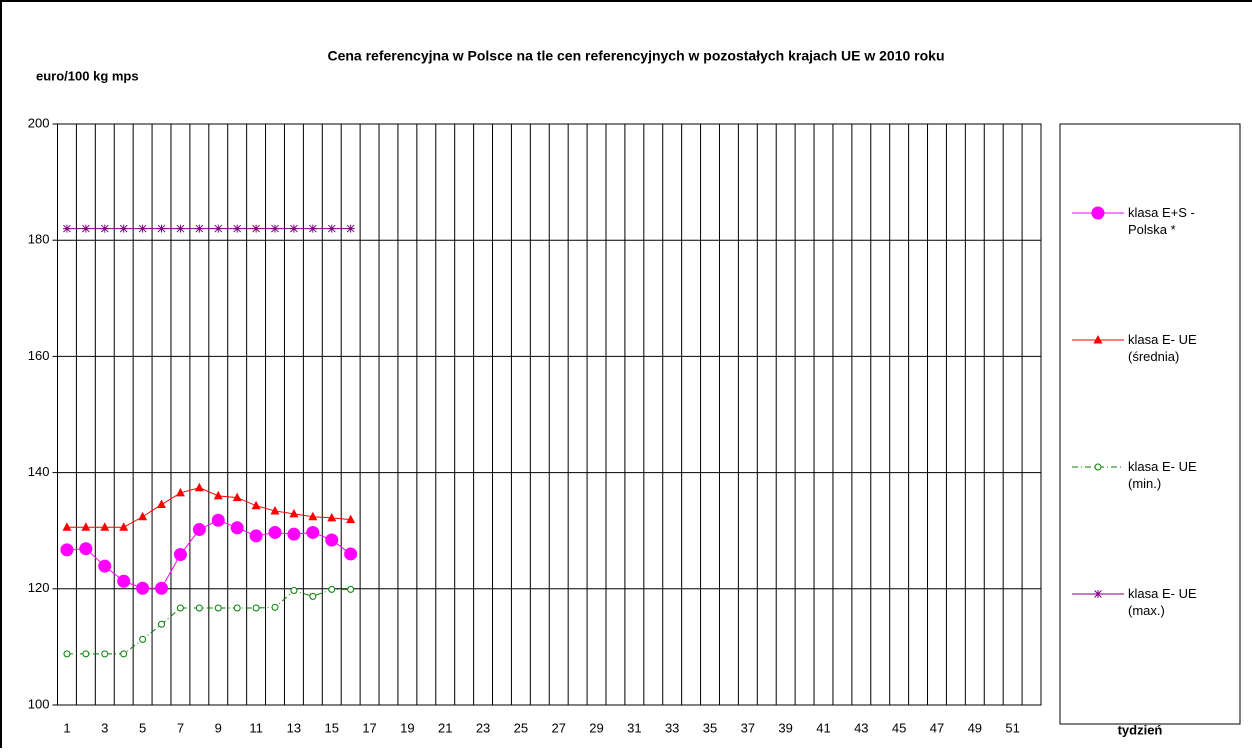  Describe the element at coordinates (39, 471) in the screenshot. I see `y-tick-label: 140` at that location.